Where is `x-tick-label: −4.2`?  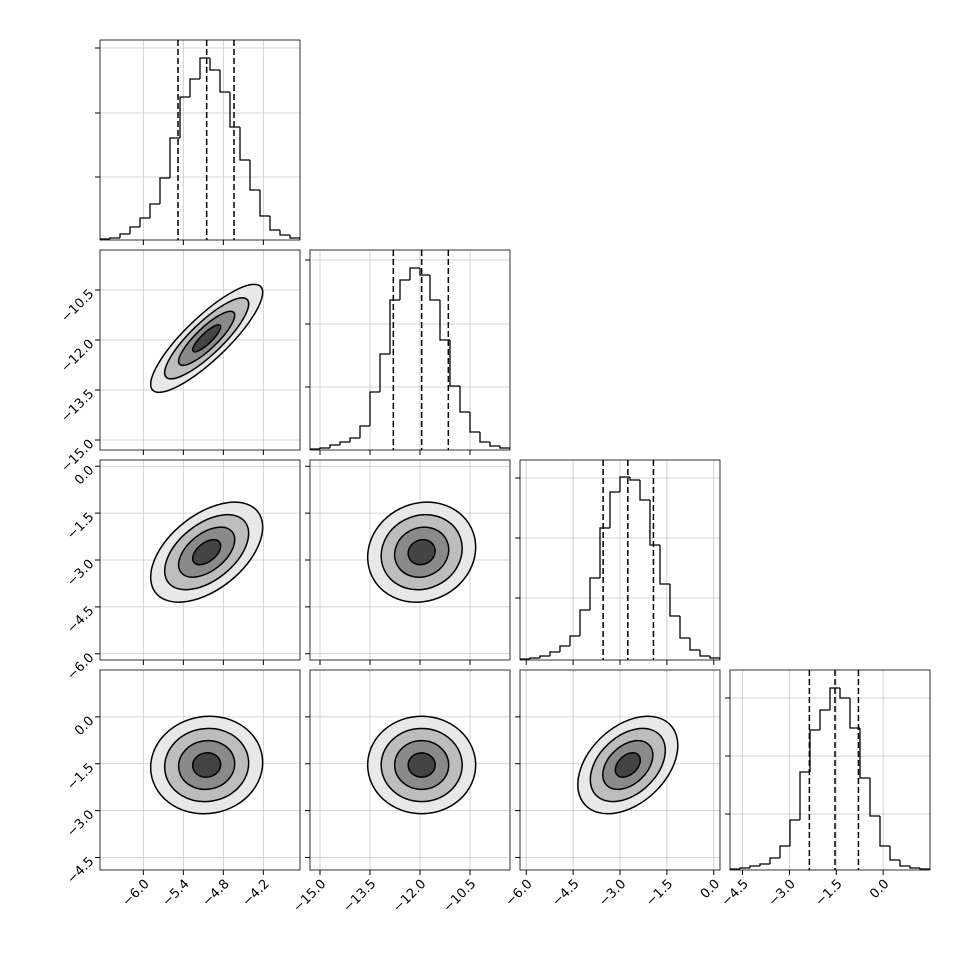 x-tick-label: −4.2 is located at coordinates (256, 893).